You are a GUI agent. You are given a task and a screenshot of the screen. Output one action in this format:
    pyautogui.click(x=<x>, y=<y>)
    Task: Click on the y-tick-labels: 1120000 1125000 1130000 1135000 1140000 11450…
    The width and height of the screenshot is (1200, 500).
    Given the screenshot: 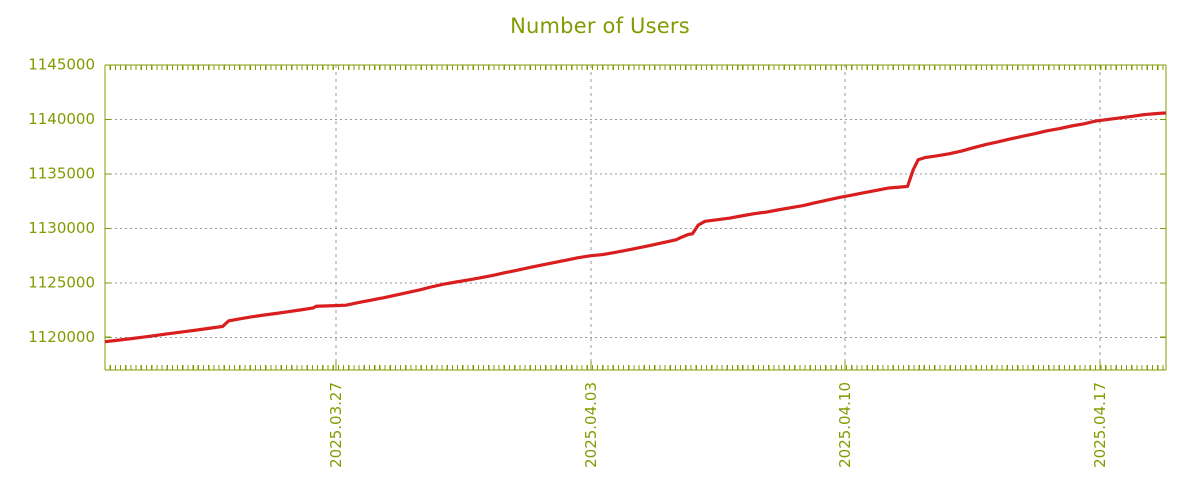 What is the action you would take?
    pyautogui.click(x=61, y=201)
    